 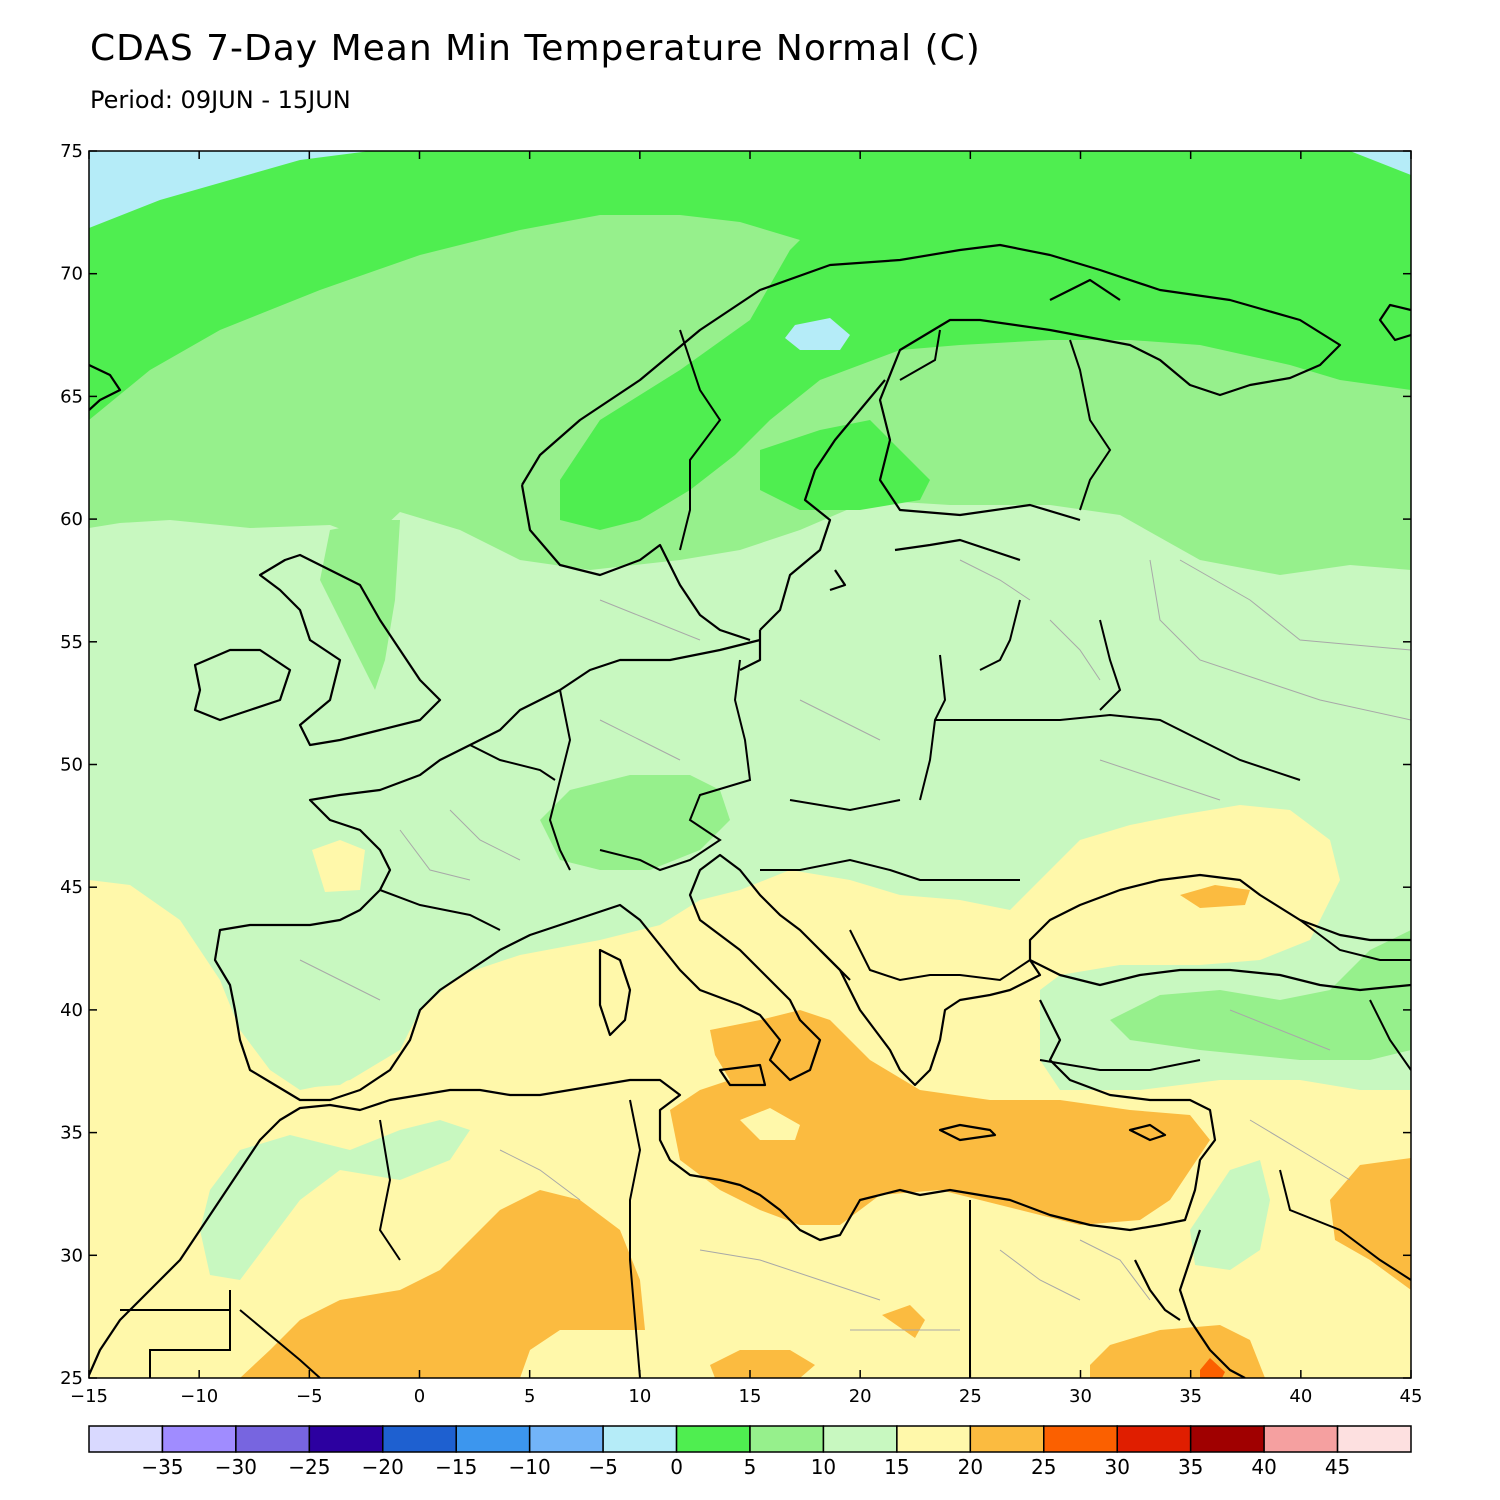 I want to click on temp-band-cold-lapland, so click(x=817, y=334).